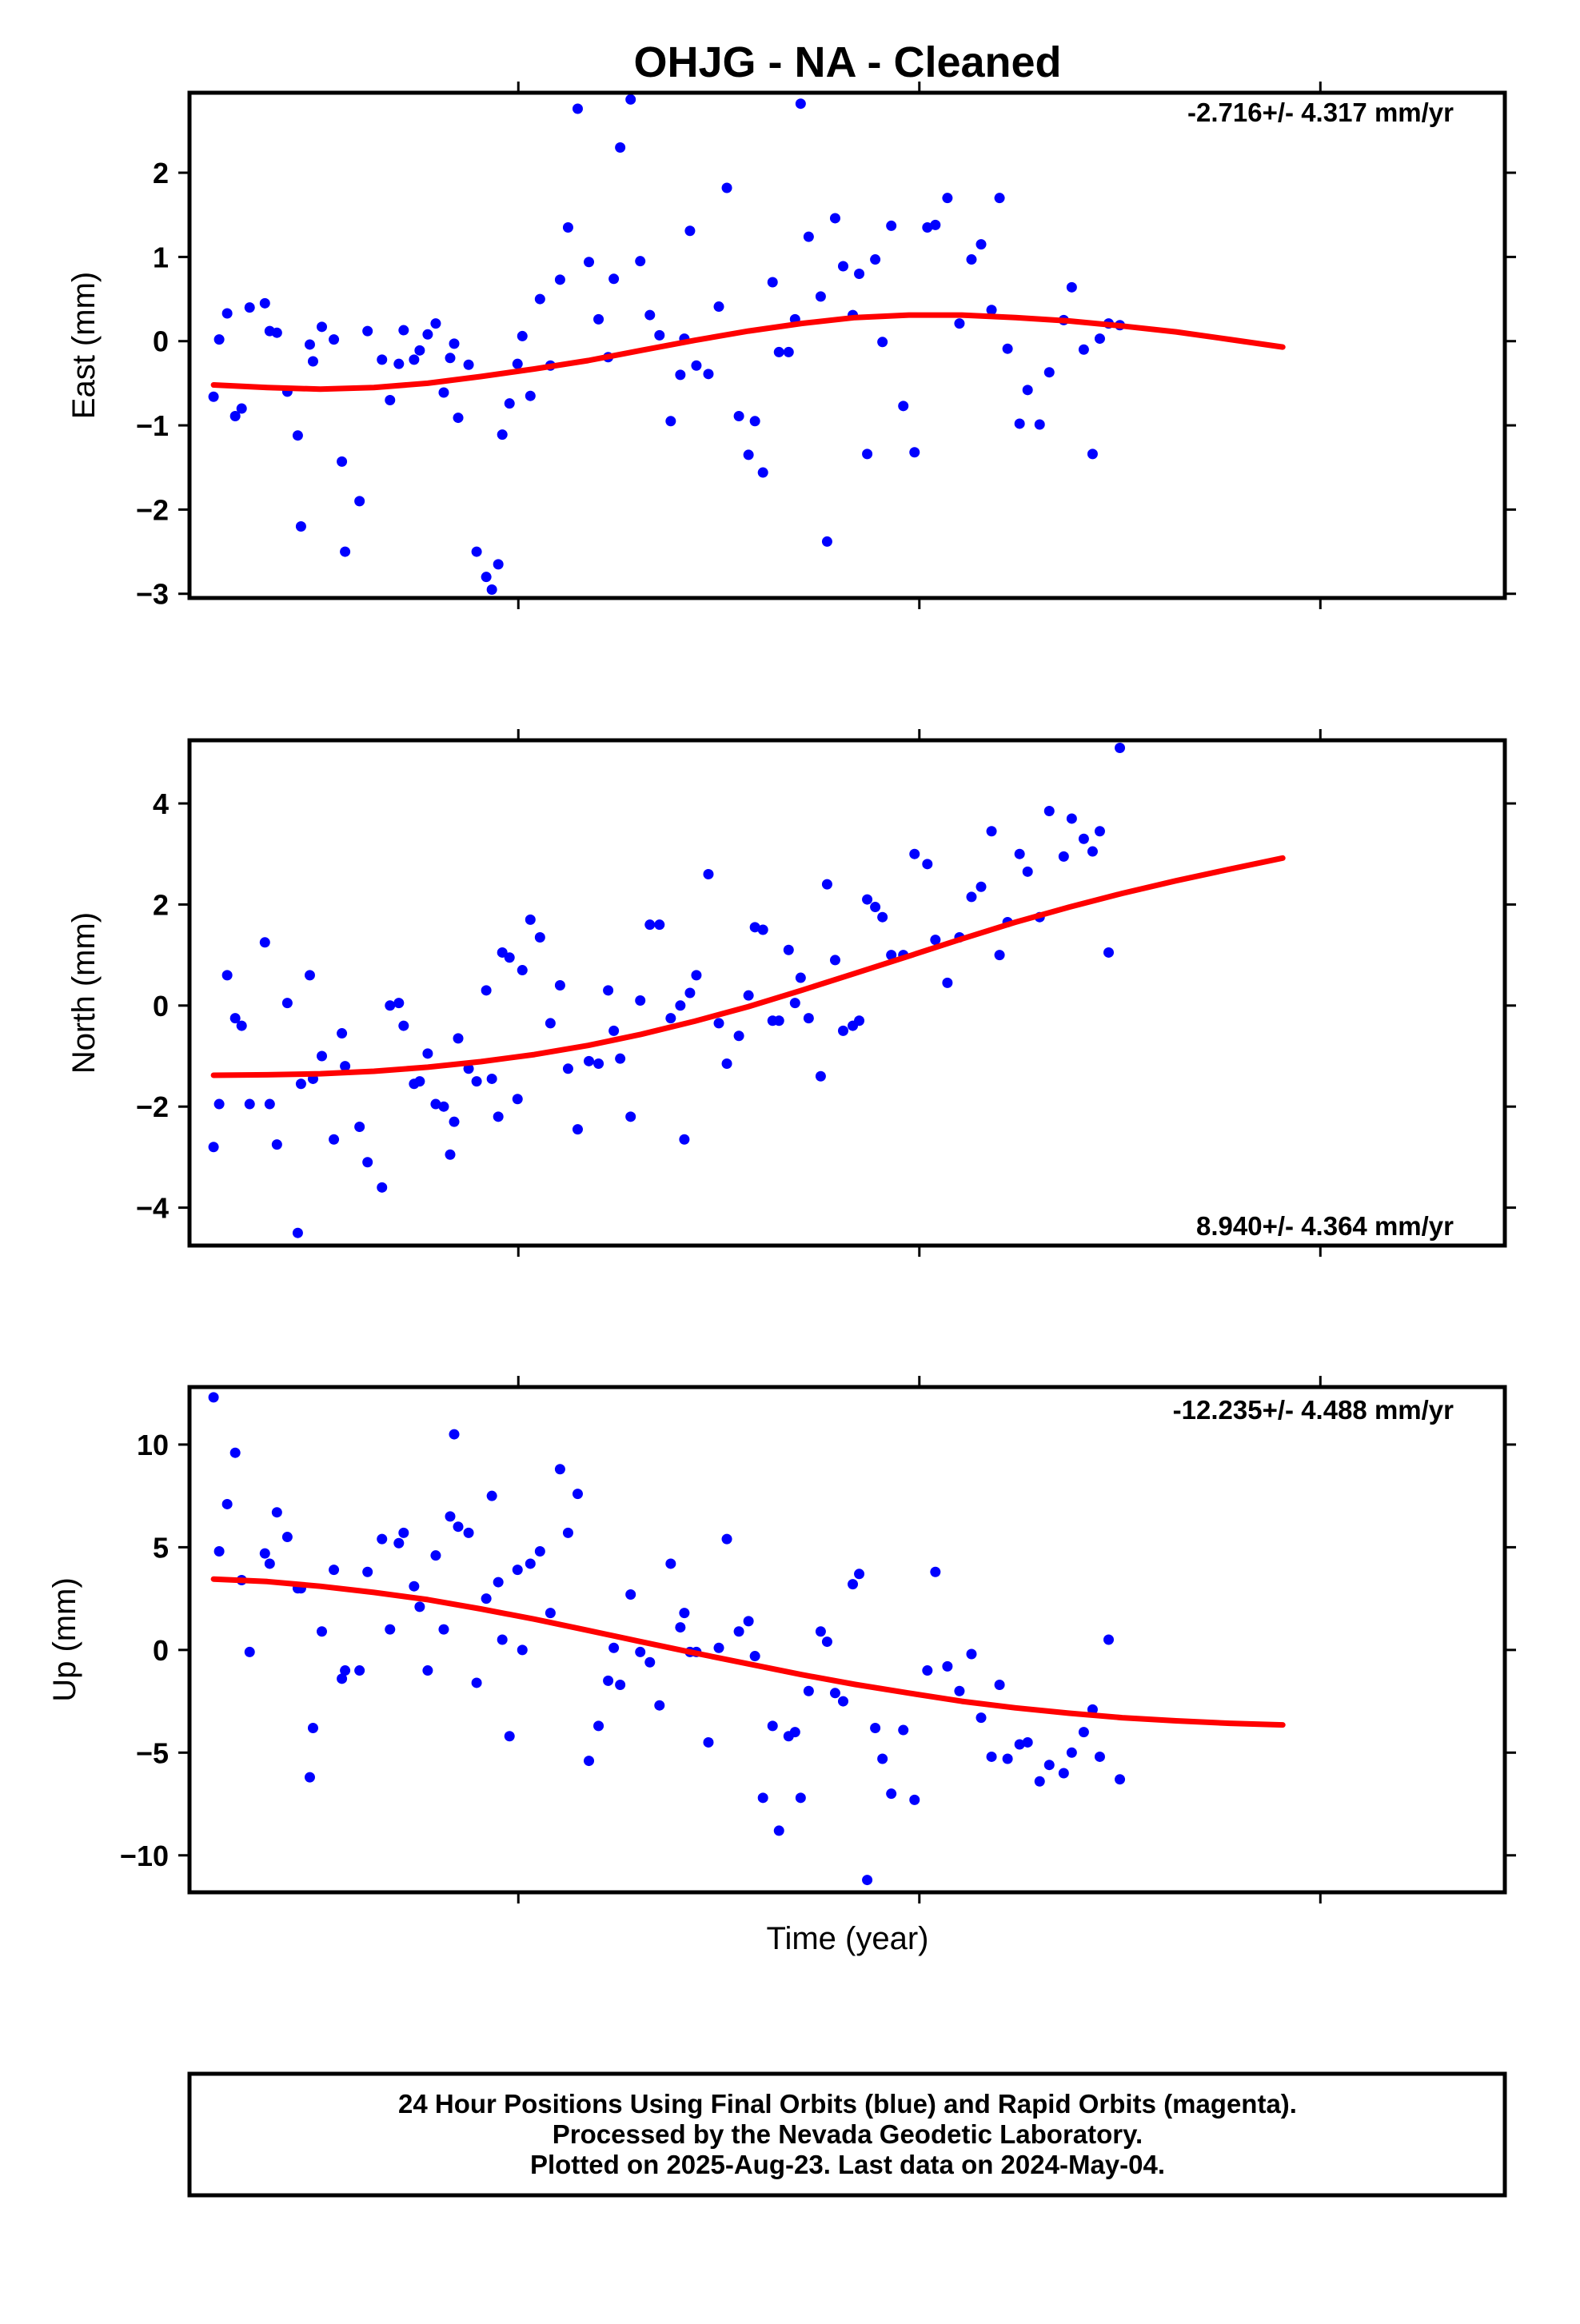  Describe the element at coordinates (847, 62) in the screenshot. I see `chart-title: OHJG - NA - Cleaned` at that location.